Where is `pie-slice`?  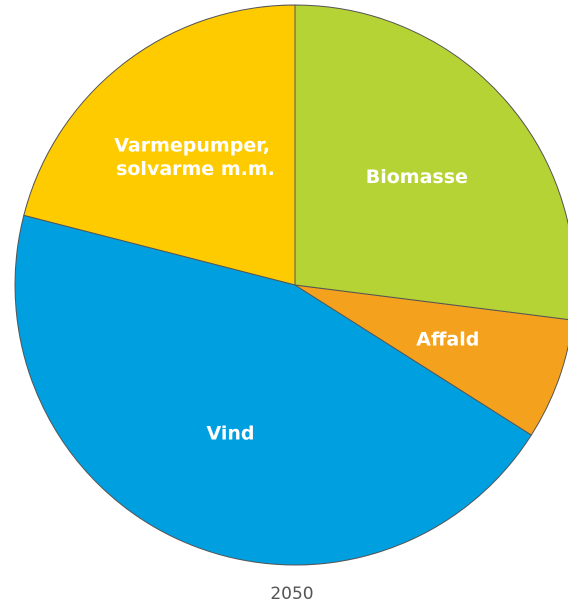
pie-slice is located at coordinates (431, 360).